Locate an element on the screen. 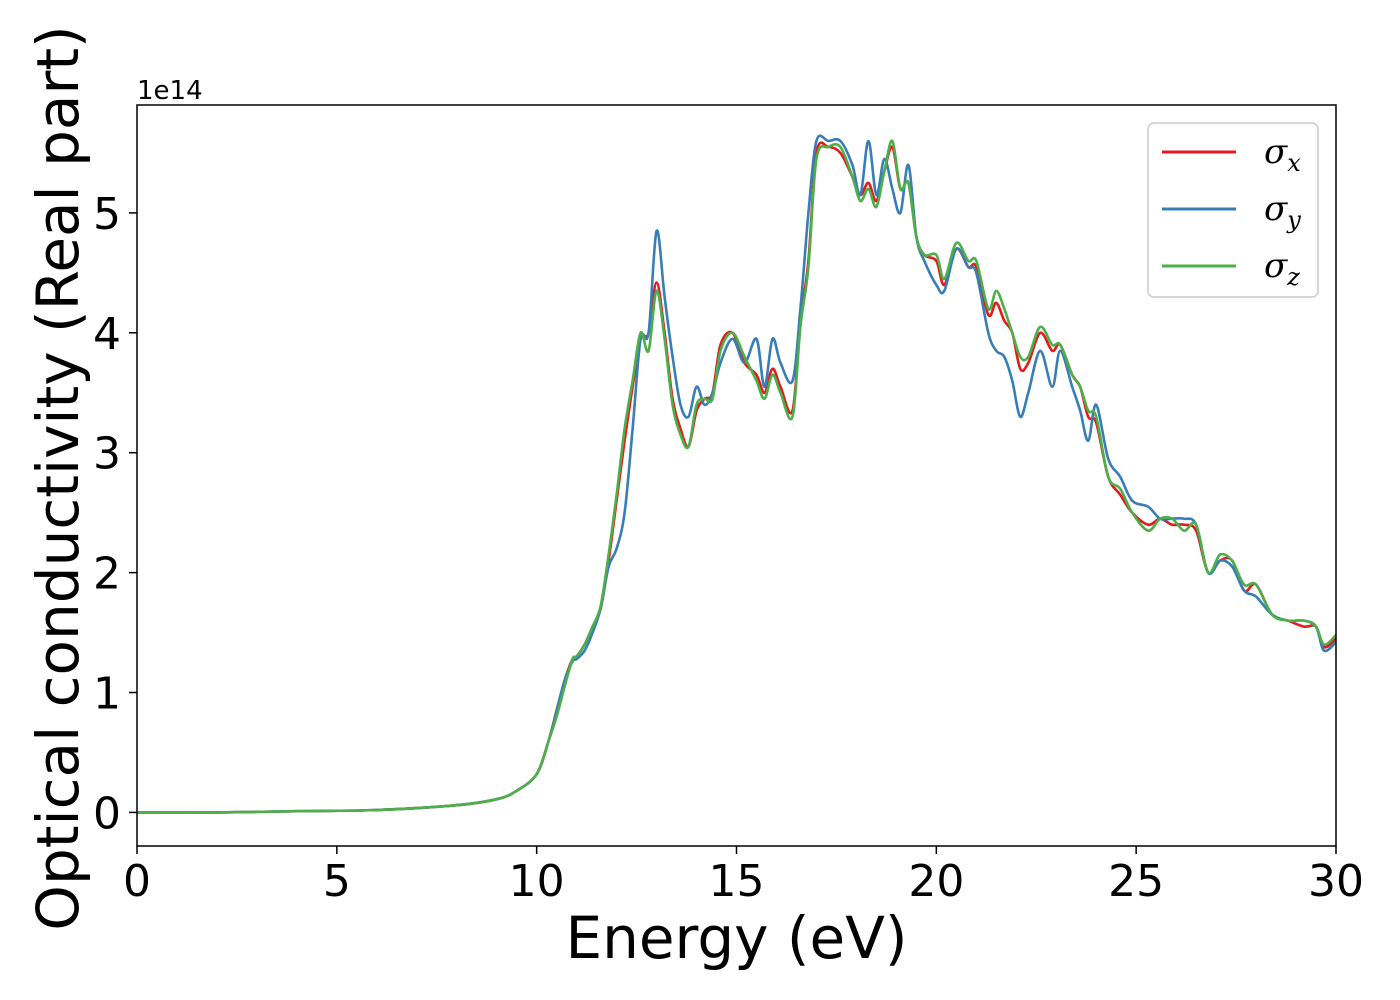 The image size is (1400, 1000). y-tick-label: 3 is located at coordinates (107, 454).